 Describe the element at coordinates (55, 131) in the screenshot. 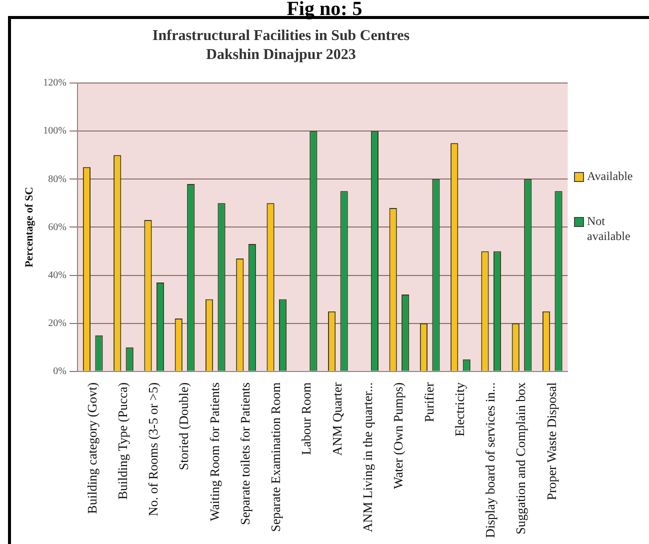

I see `y-tick-label: 100%` at that location.